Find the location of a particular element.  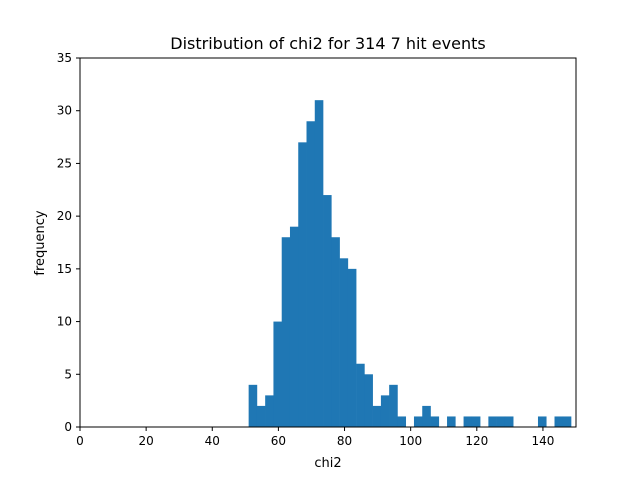

y-tick-label: 0 is located at coordinates (68, 427).